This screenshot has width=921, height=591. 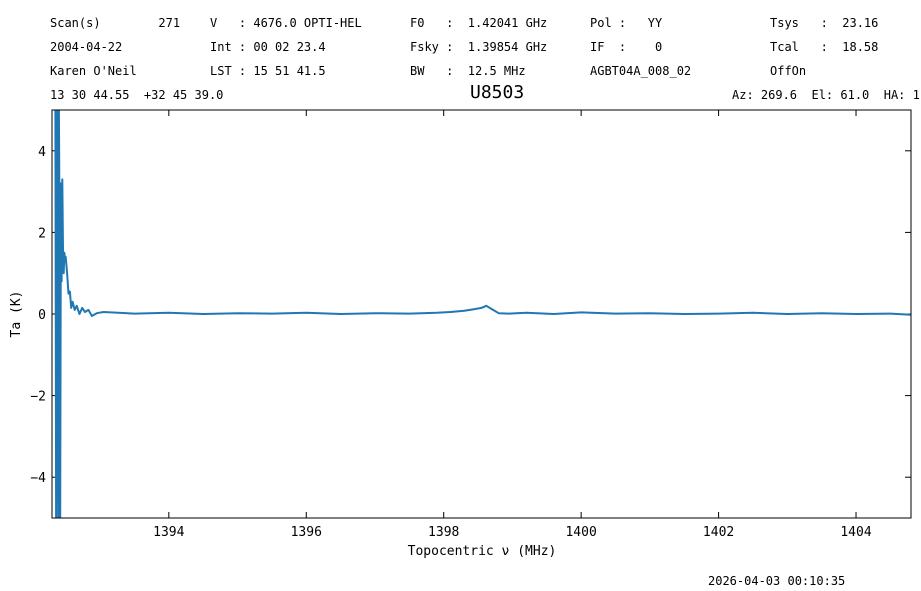 What do you see at coordinates (38, 478) in the screenshot?
I see `y-tick-label: −4` at bounding box center [38, 478].